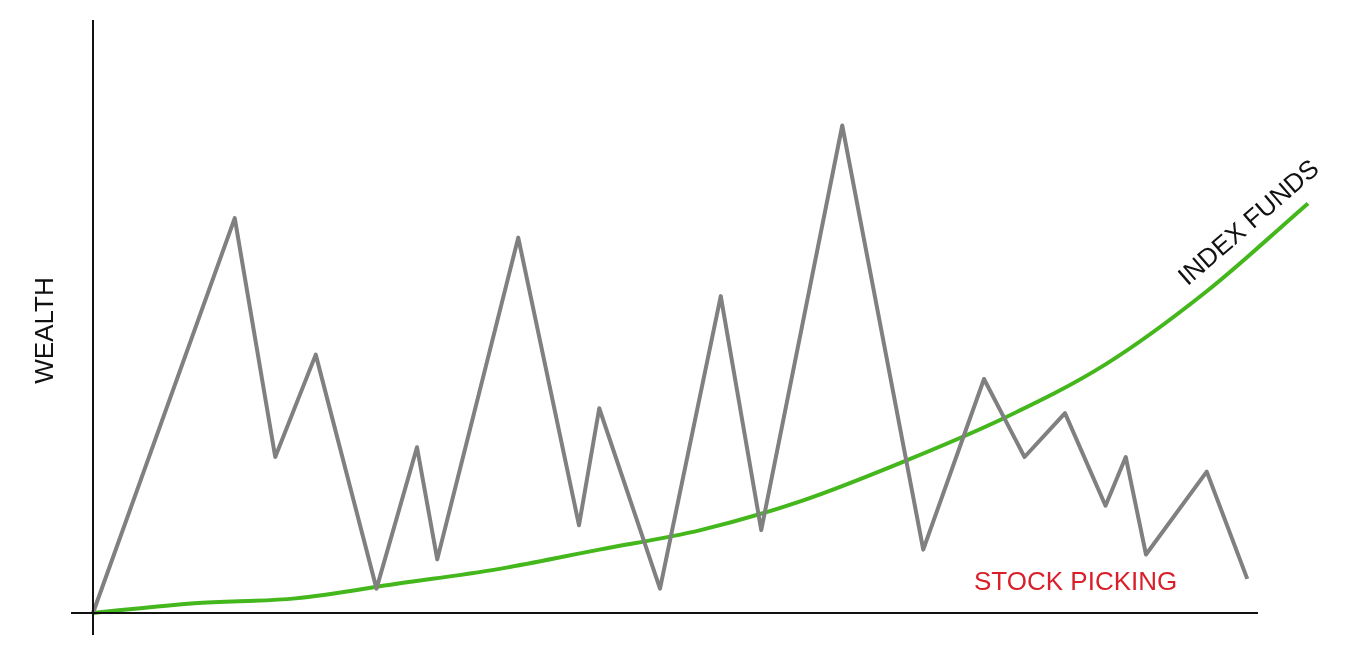 This screenshot has height=672, width=1346. What do you see at coordinates (1076, 581) in the screenshot?
I see `series-label: STOCK PICKING` at bounding box center [1076, 581].